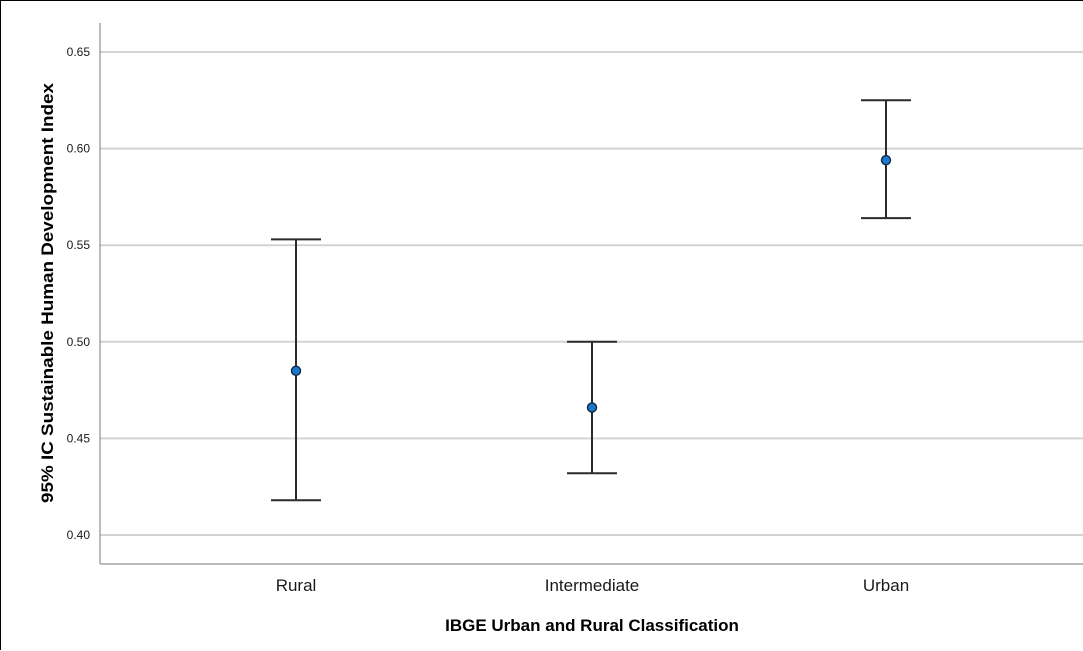 This screenshot has height=651, width=1083. I want to click on x-category-labels: Rural Intermediate Urban, so click(592, 585).